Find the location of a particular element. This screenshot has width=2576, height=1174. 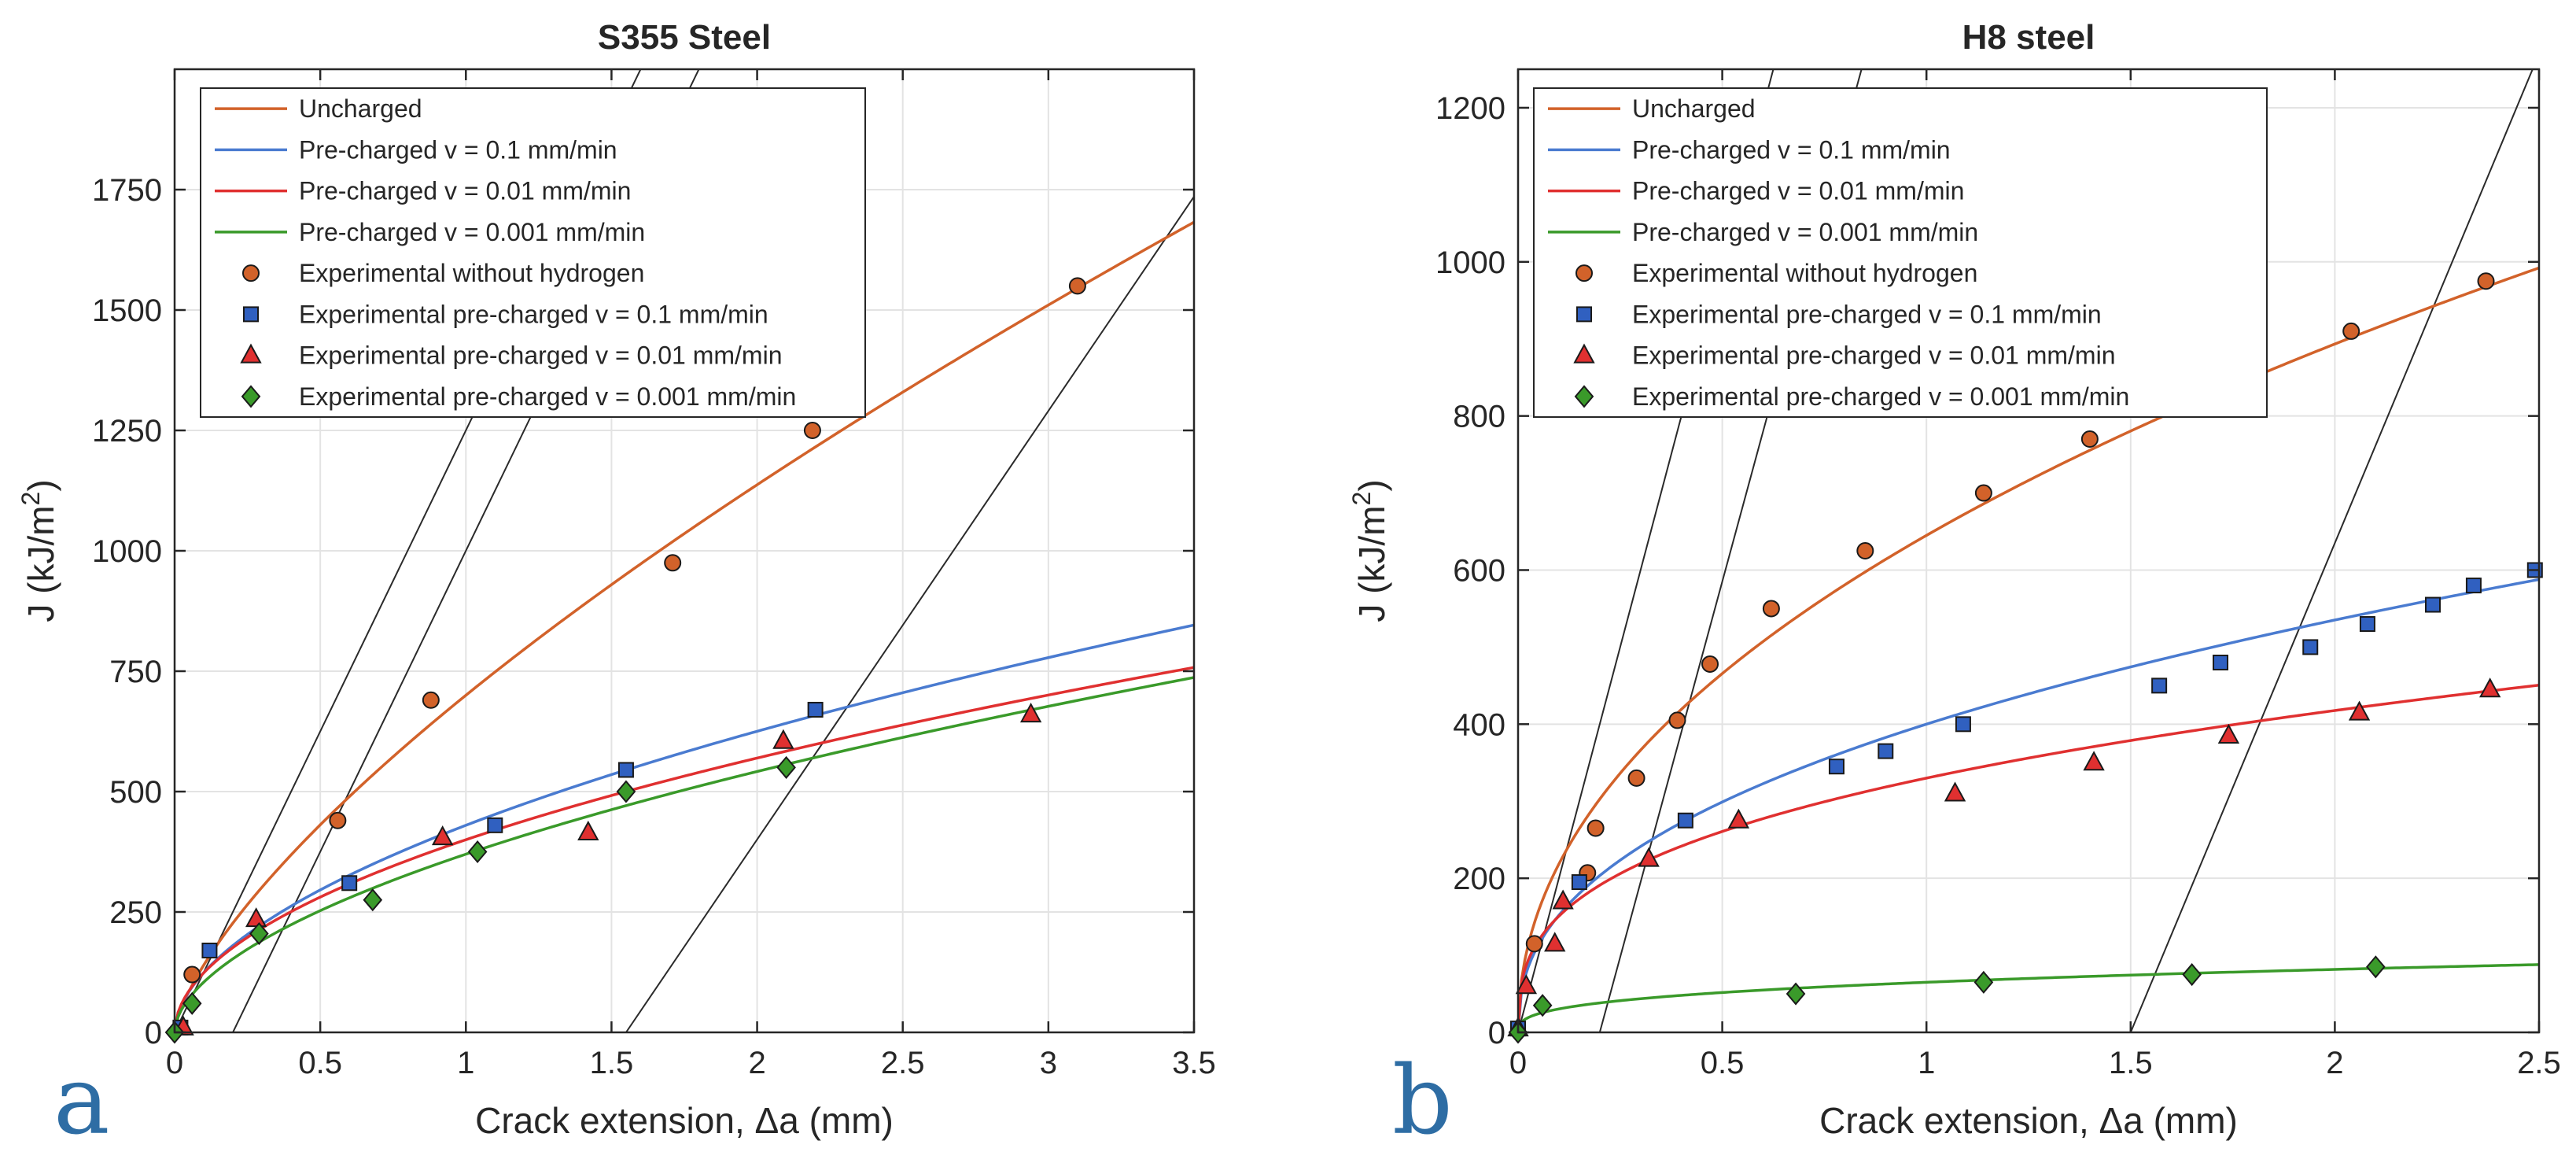

legend-label: Pre-charged v = 0.01 mm/min is located at coordinates (1798, 191).